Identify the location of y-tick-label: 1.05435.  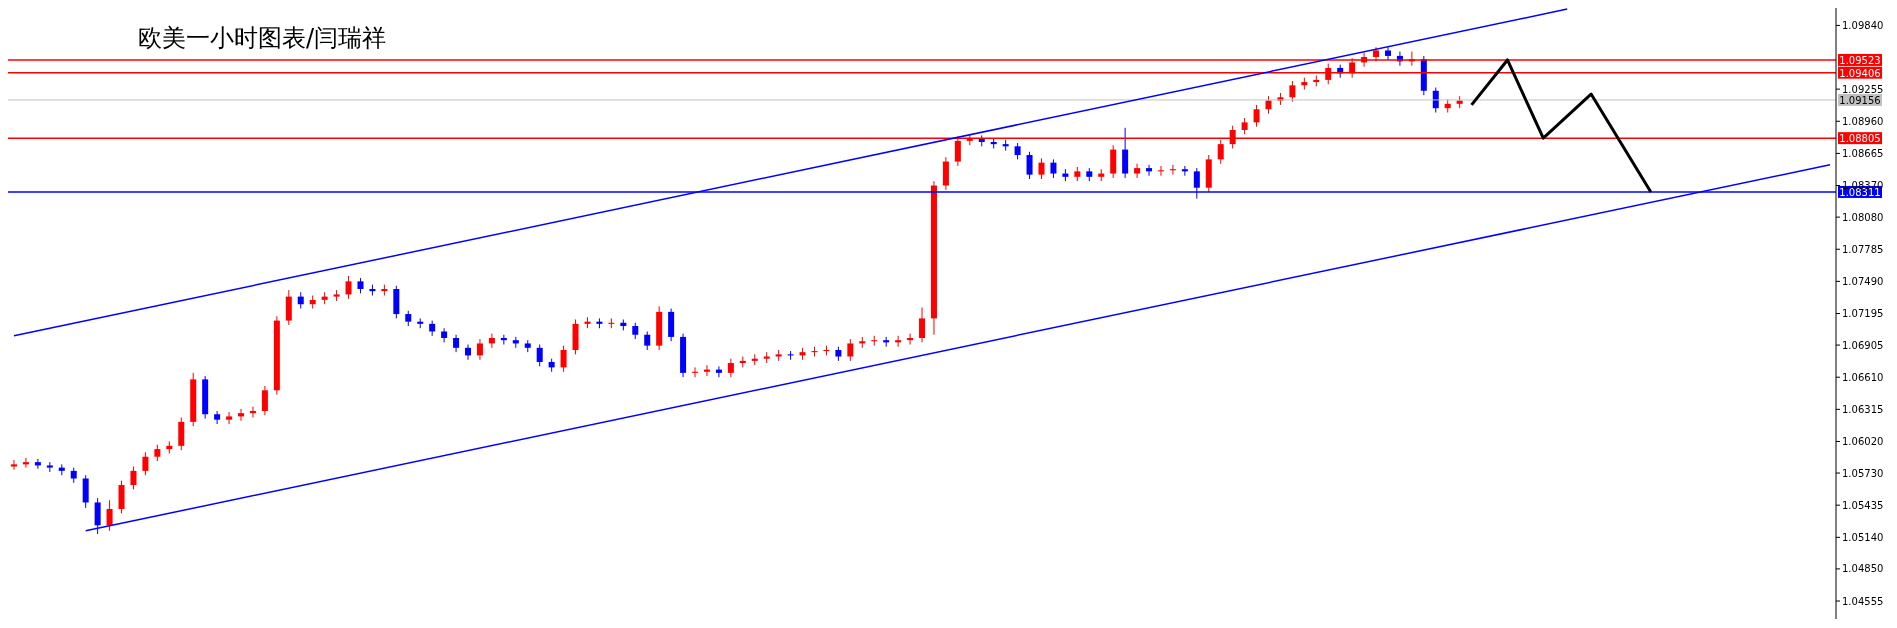
(1863, 505).